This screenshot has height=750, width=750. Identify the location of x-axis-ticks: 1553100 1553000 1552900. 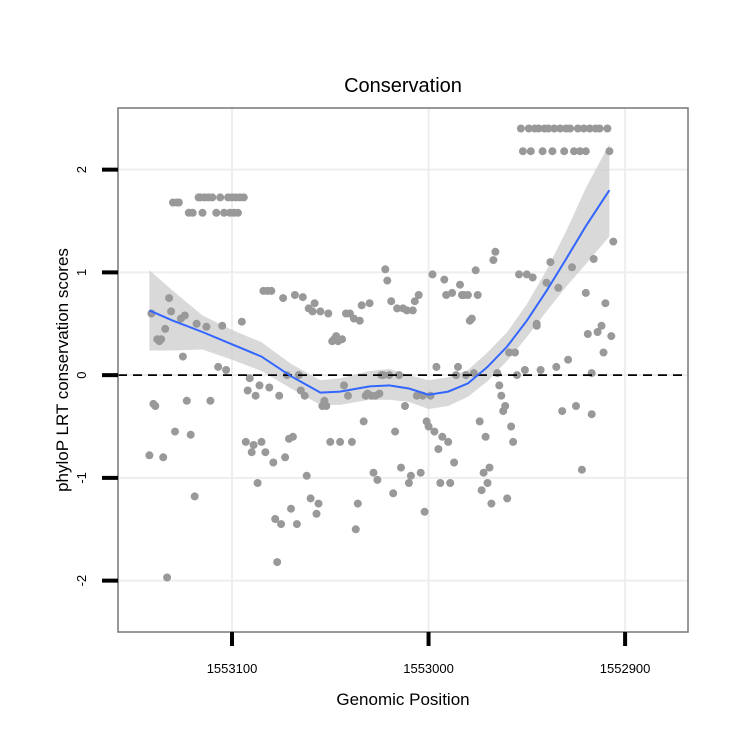
(429, 654).